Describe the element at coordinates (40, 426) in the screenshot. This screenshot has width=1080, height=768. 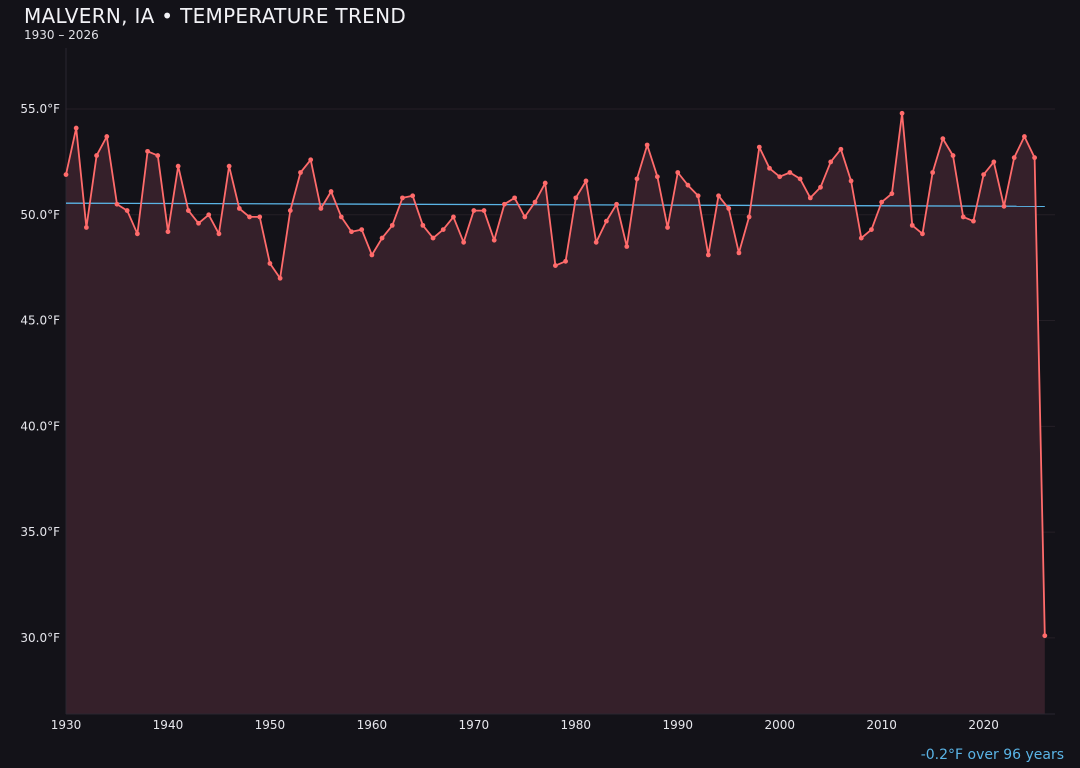
I see `y-tick-label: 40.0°F` at that location.